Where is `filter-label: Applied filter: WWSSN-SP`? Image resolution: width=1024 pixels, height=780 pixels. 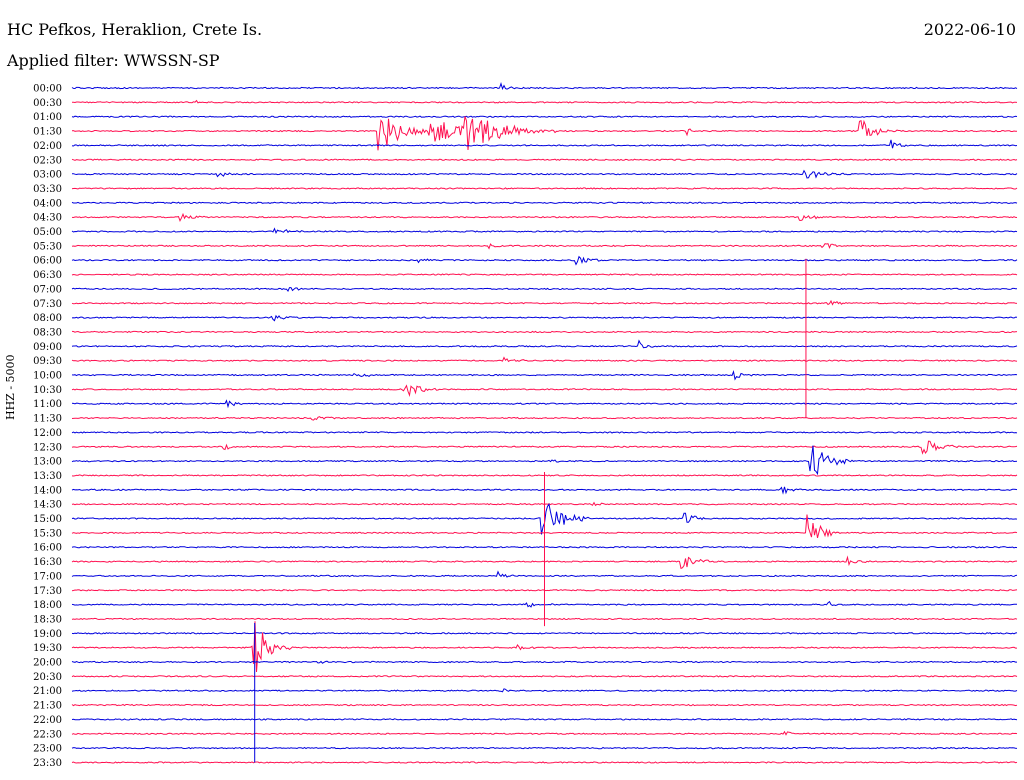
filter-label: Applied filter: WWSSN-SP is located at coordinates (113, 60).